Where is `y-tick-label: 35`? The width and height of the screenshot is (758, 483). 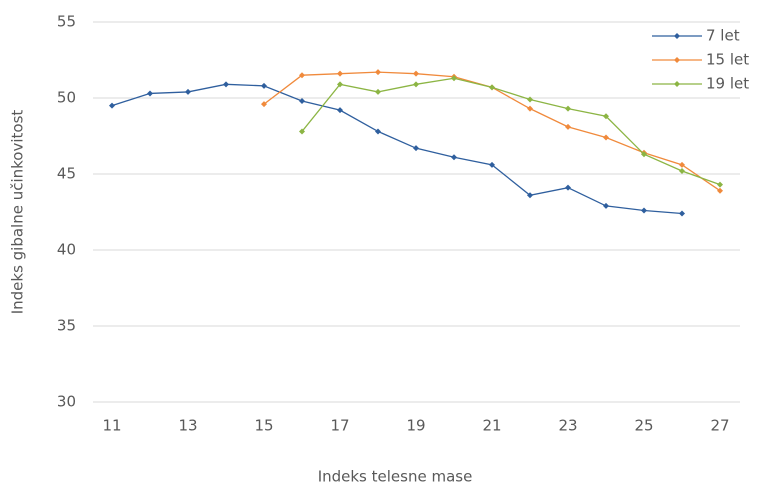 y-tick-label: 35 is located at coordinates (66, 326).